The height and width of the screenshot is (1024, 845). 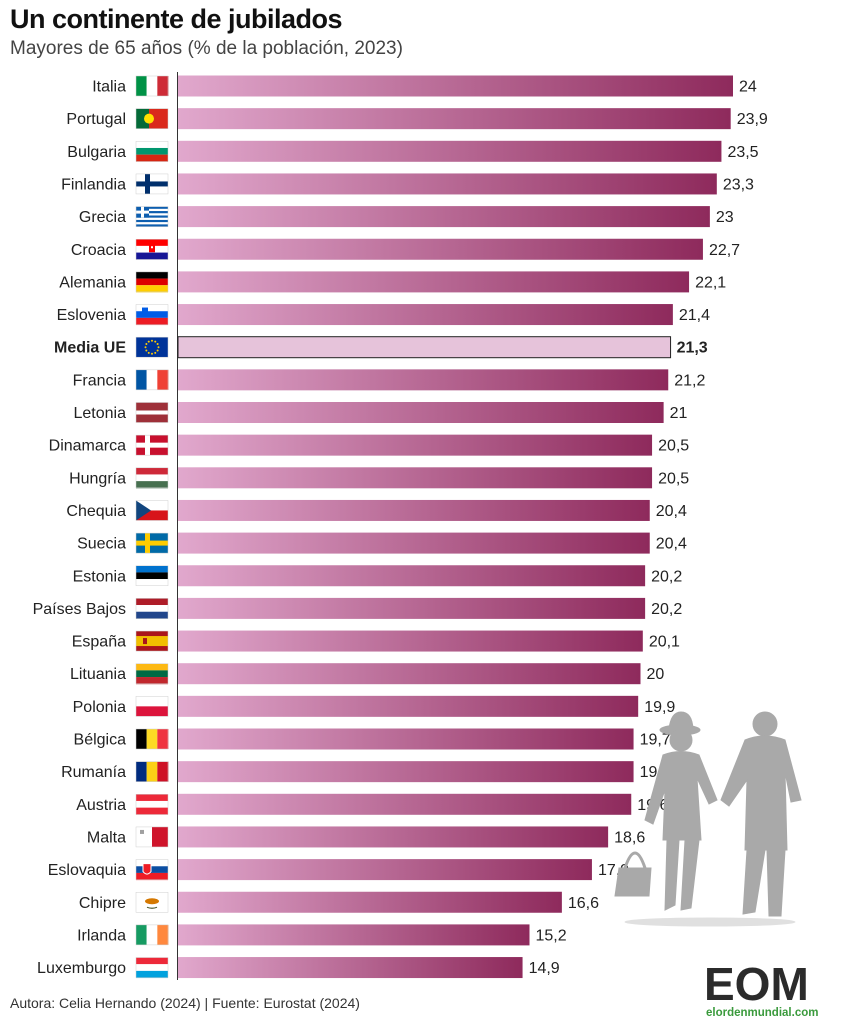 I want to click on chart-row: Chequia 20,4, so click(x=376, y=510).